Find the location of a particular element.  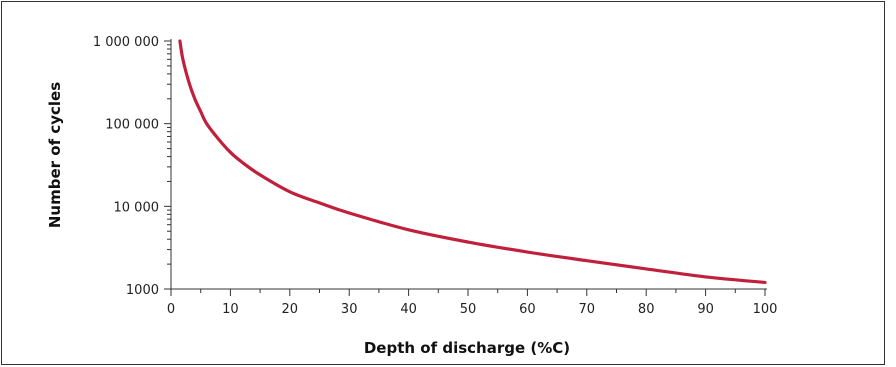

y-tick-label: 10 000 is located at coordinates (137, 207).